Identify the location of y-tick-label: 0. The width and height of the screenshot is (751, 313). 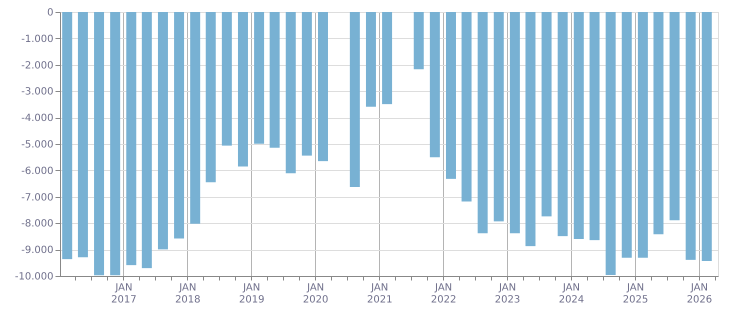
(50, 13).